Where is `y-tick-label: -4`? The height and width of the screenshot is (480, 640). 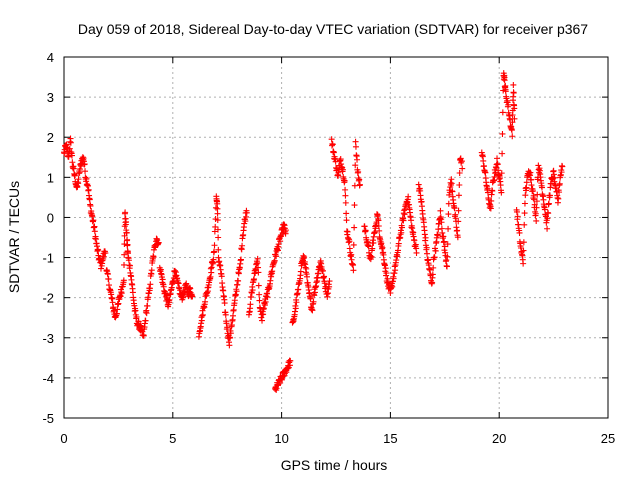
y-tick-label: -4 is located at coordinates (48, 378).